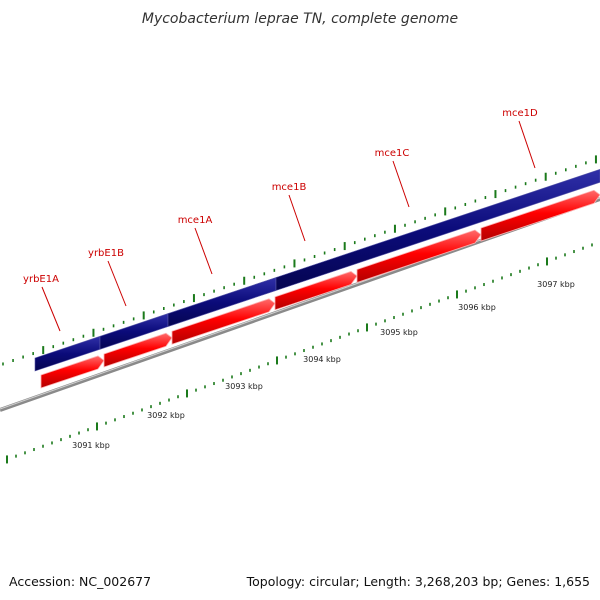 This screenshot has width=600, height=600. Describe the element at coordinates (300, 19) in the screenshot. I see `map-title: Mycobacterium leprae TN, complete genome` at that location.